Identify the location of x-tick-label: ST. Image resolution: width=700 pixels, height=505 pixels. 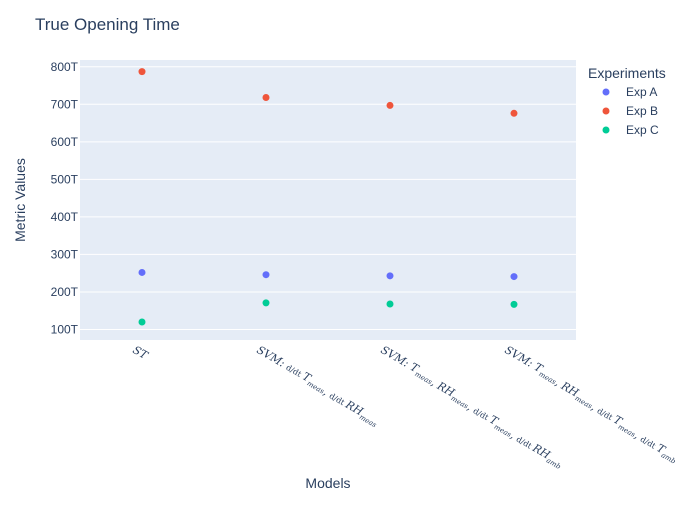
(141, 353).